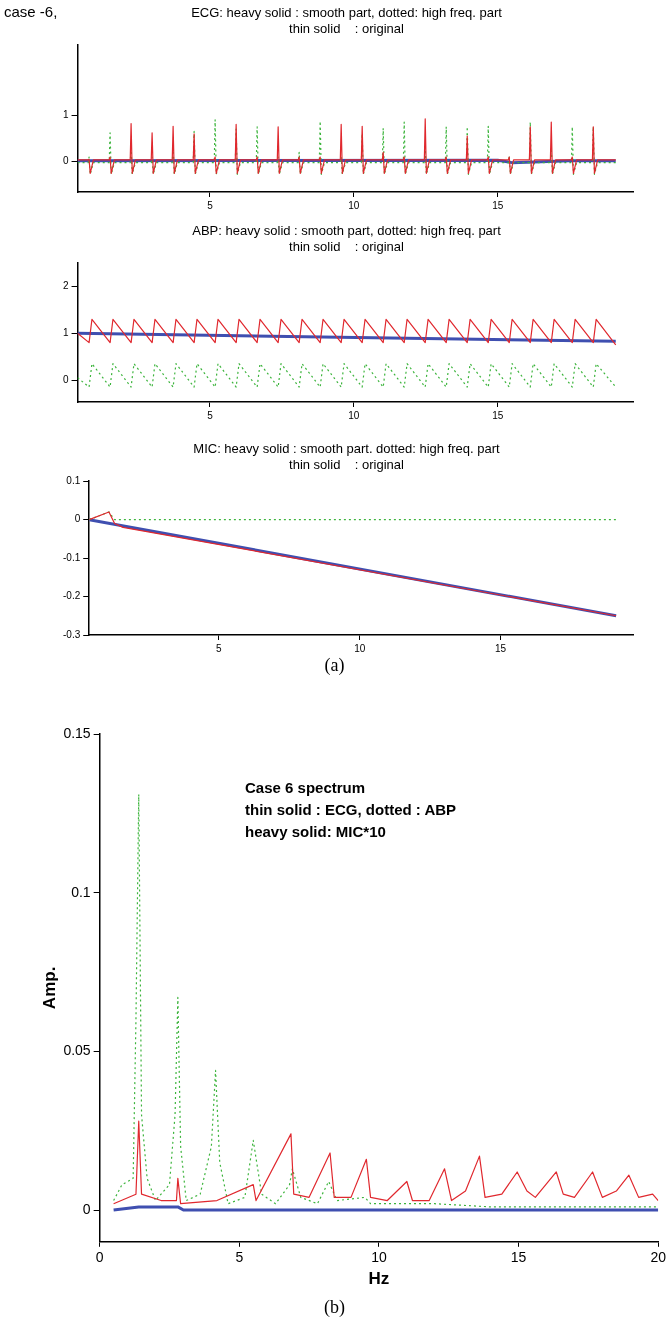 The width and height of the screenshot is (669, 1340). I want to click on y-axis-title: Amp., so click(49, 988).